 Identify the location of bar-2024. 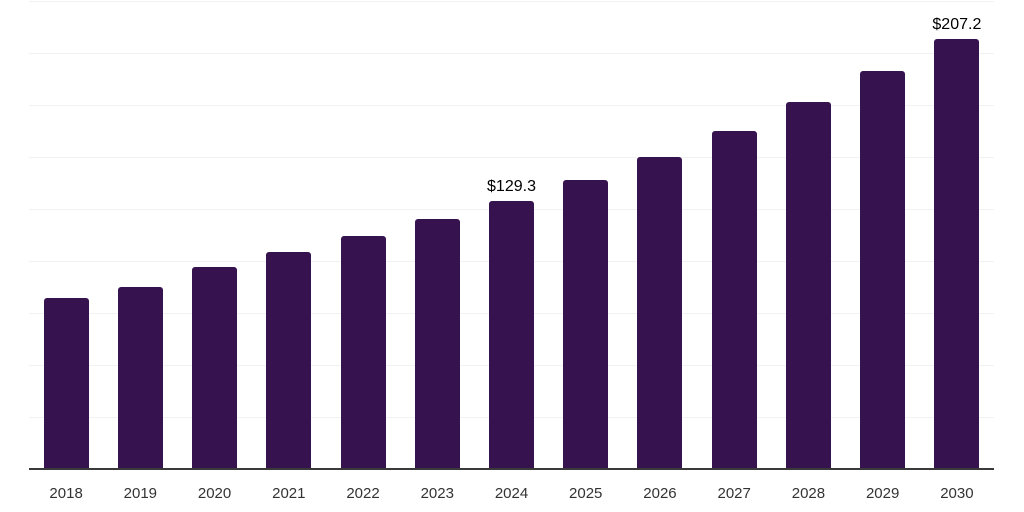
(511, 335).